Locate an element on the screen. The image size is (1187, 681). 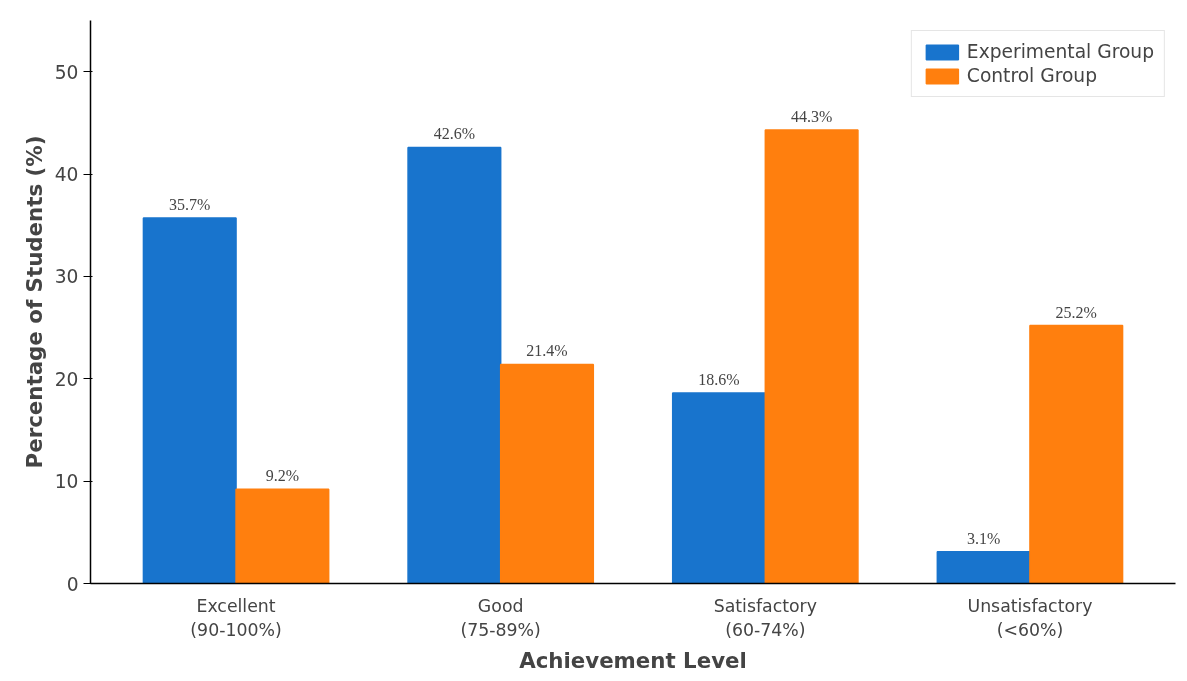
legend-label: Control Group is located at coordinates (1032, 75).